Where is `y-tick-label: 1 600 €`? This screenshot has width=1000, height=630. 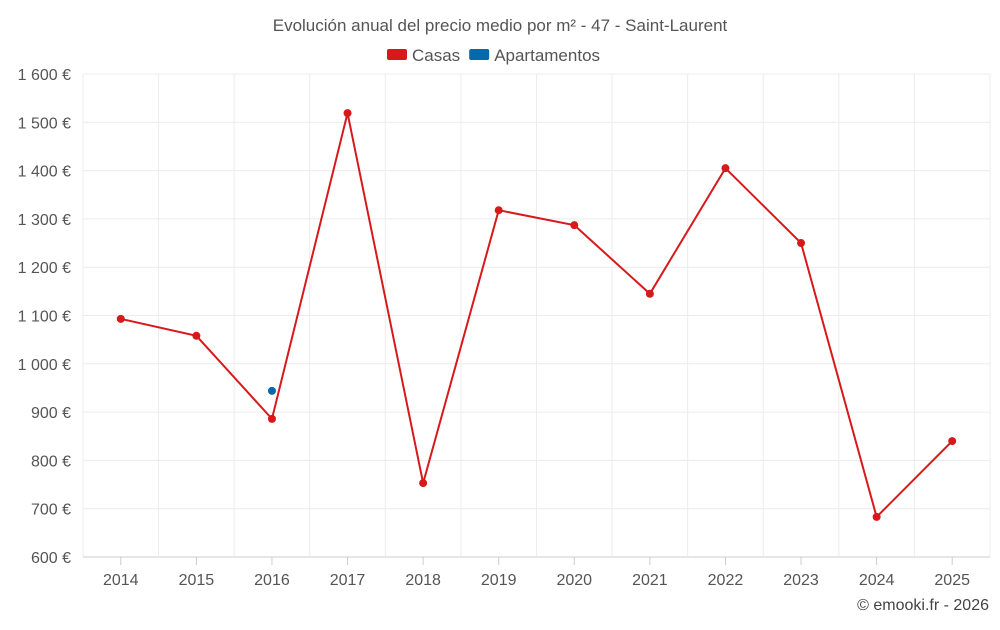
y-tick-label: 1 600 € is located at coordinates (44, 75).